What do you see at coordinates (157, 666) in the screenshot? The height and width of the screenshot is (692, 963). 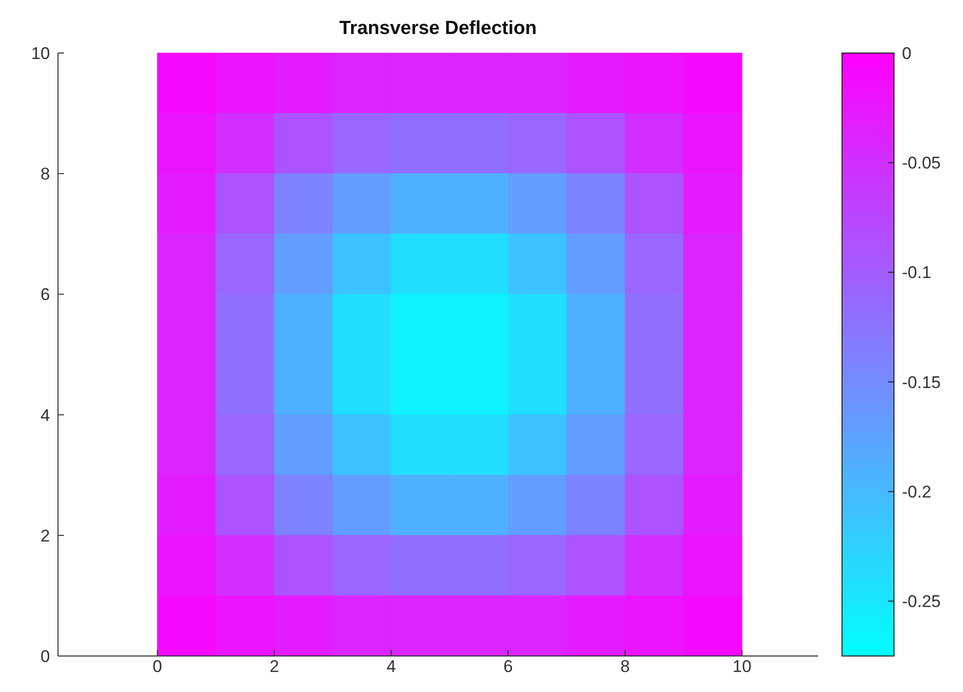 I see `x-tick-label: 0` at bounding box center [157, 666].